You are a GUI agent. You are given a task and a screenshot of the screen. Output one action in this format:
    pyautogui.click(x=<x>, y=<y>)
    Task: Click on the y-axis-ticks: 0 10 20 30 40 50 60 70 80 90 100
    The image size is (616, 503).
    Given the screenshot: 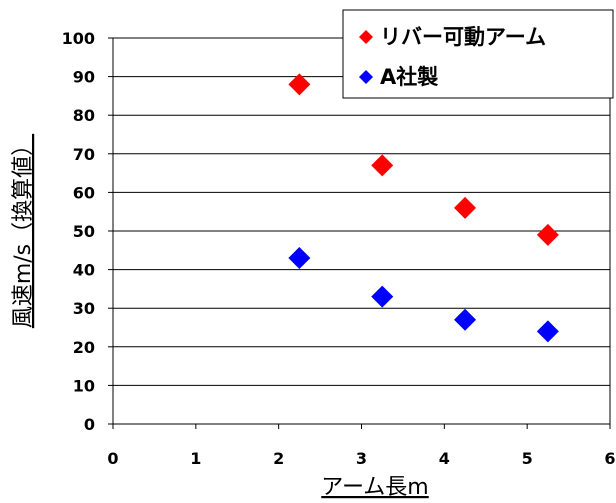 What is the action you would take?
    pyautogui.click(x=87, y=231)
    